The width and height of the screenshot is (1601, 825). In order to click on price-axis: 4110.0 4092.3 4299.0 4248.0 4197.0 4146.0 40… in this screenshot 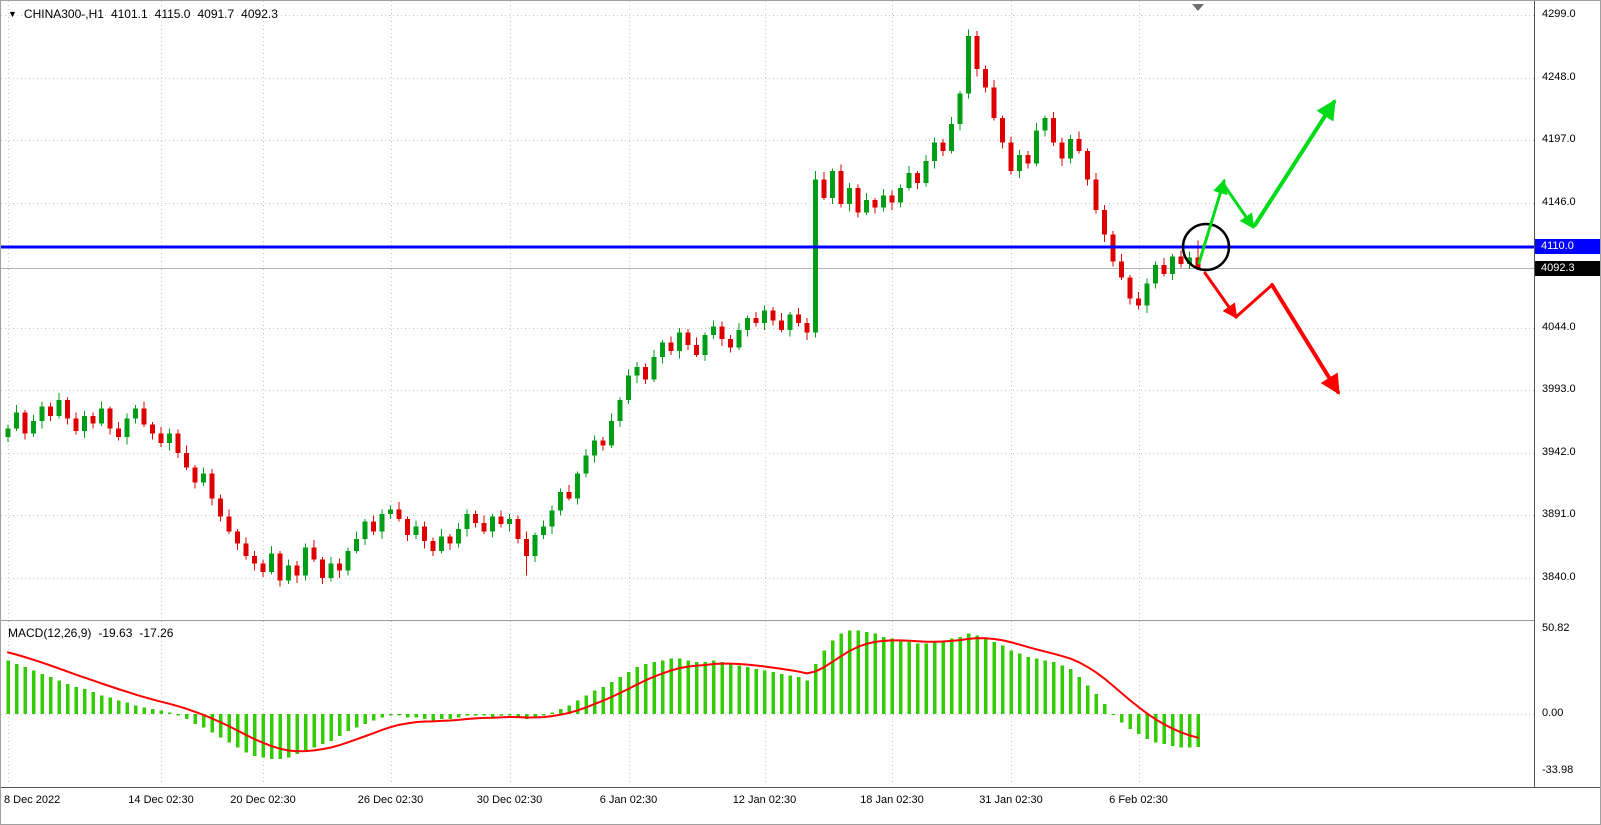, I will do `click(1567, 394)`.